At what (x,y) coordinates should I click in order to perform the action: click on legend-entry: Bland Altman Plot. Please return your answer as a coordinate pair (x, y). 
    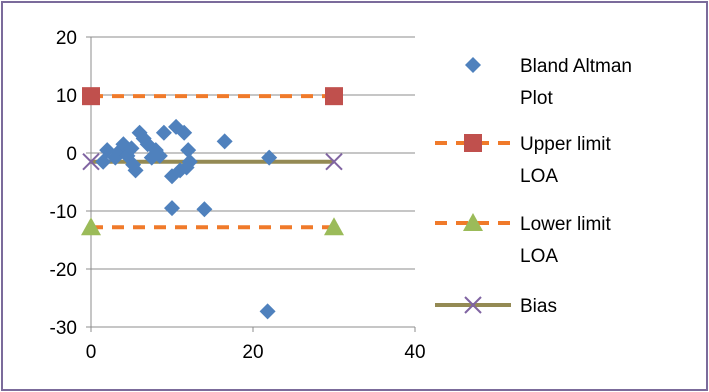
    Looking at the image, I should click on (548, 82).